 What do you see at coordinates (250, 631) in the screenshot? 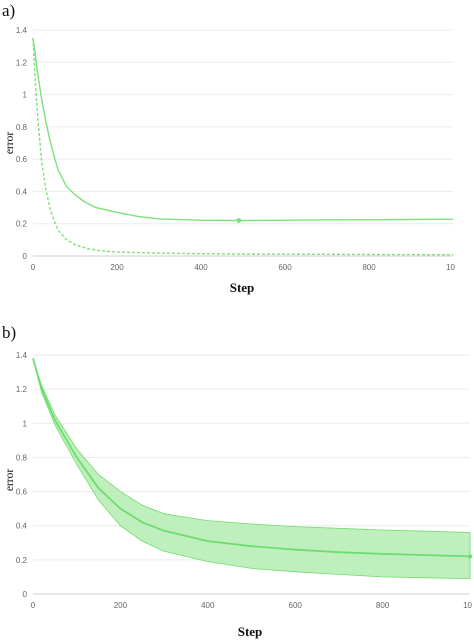
I see `panel-b-x-axis-title: Step` at bounding box center [250, 631].